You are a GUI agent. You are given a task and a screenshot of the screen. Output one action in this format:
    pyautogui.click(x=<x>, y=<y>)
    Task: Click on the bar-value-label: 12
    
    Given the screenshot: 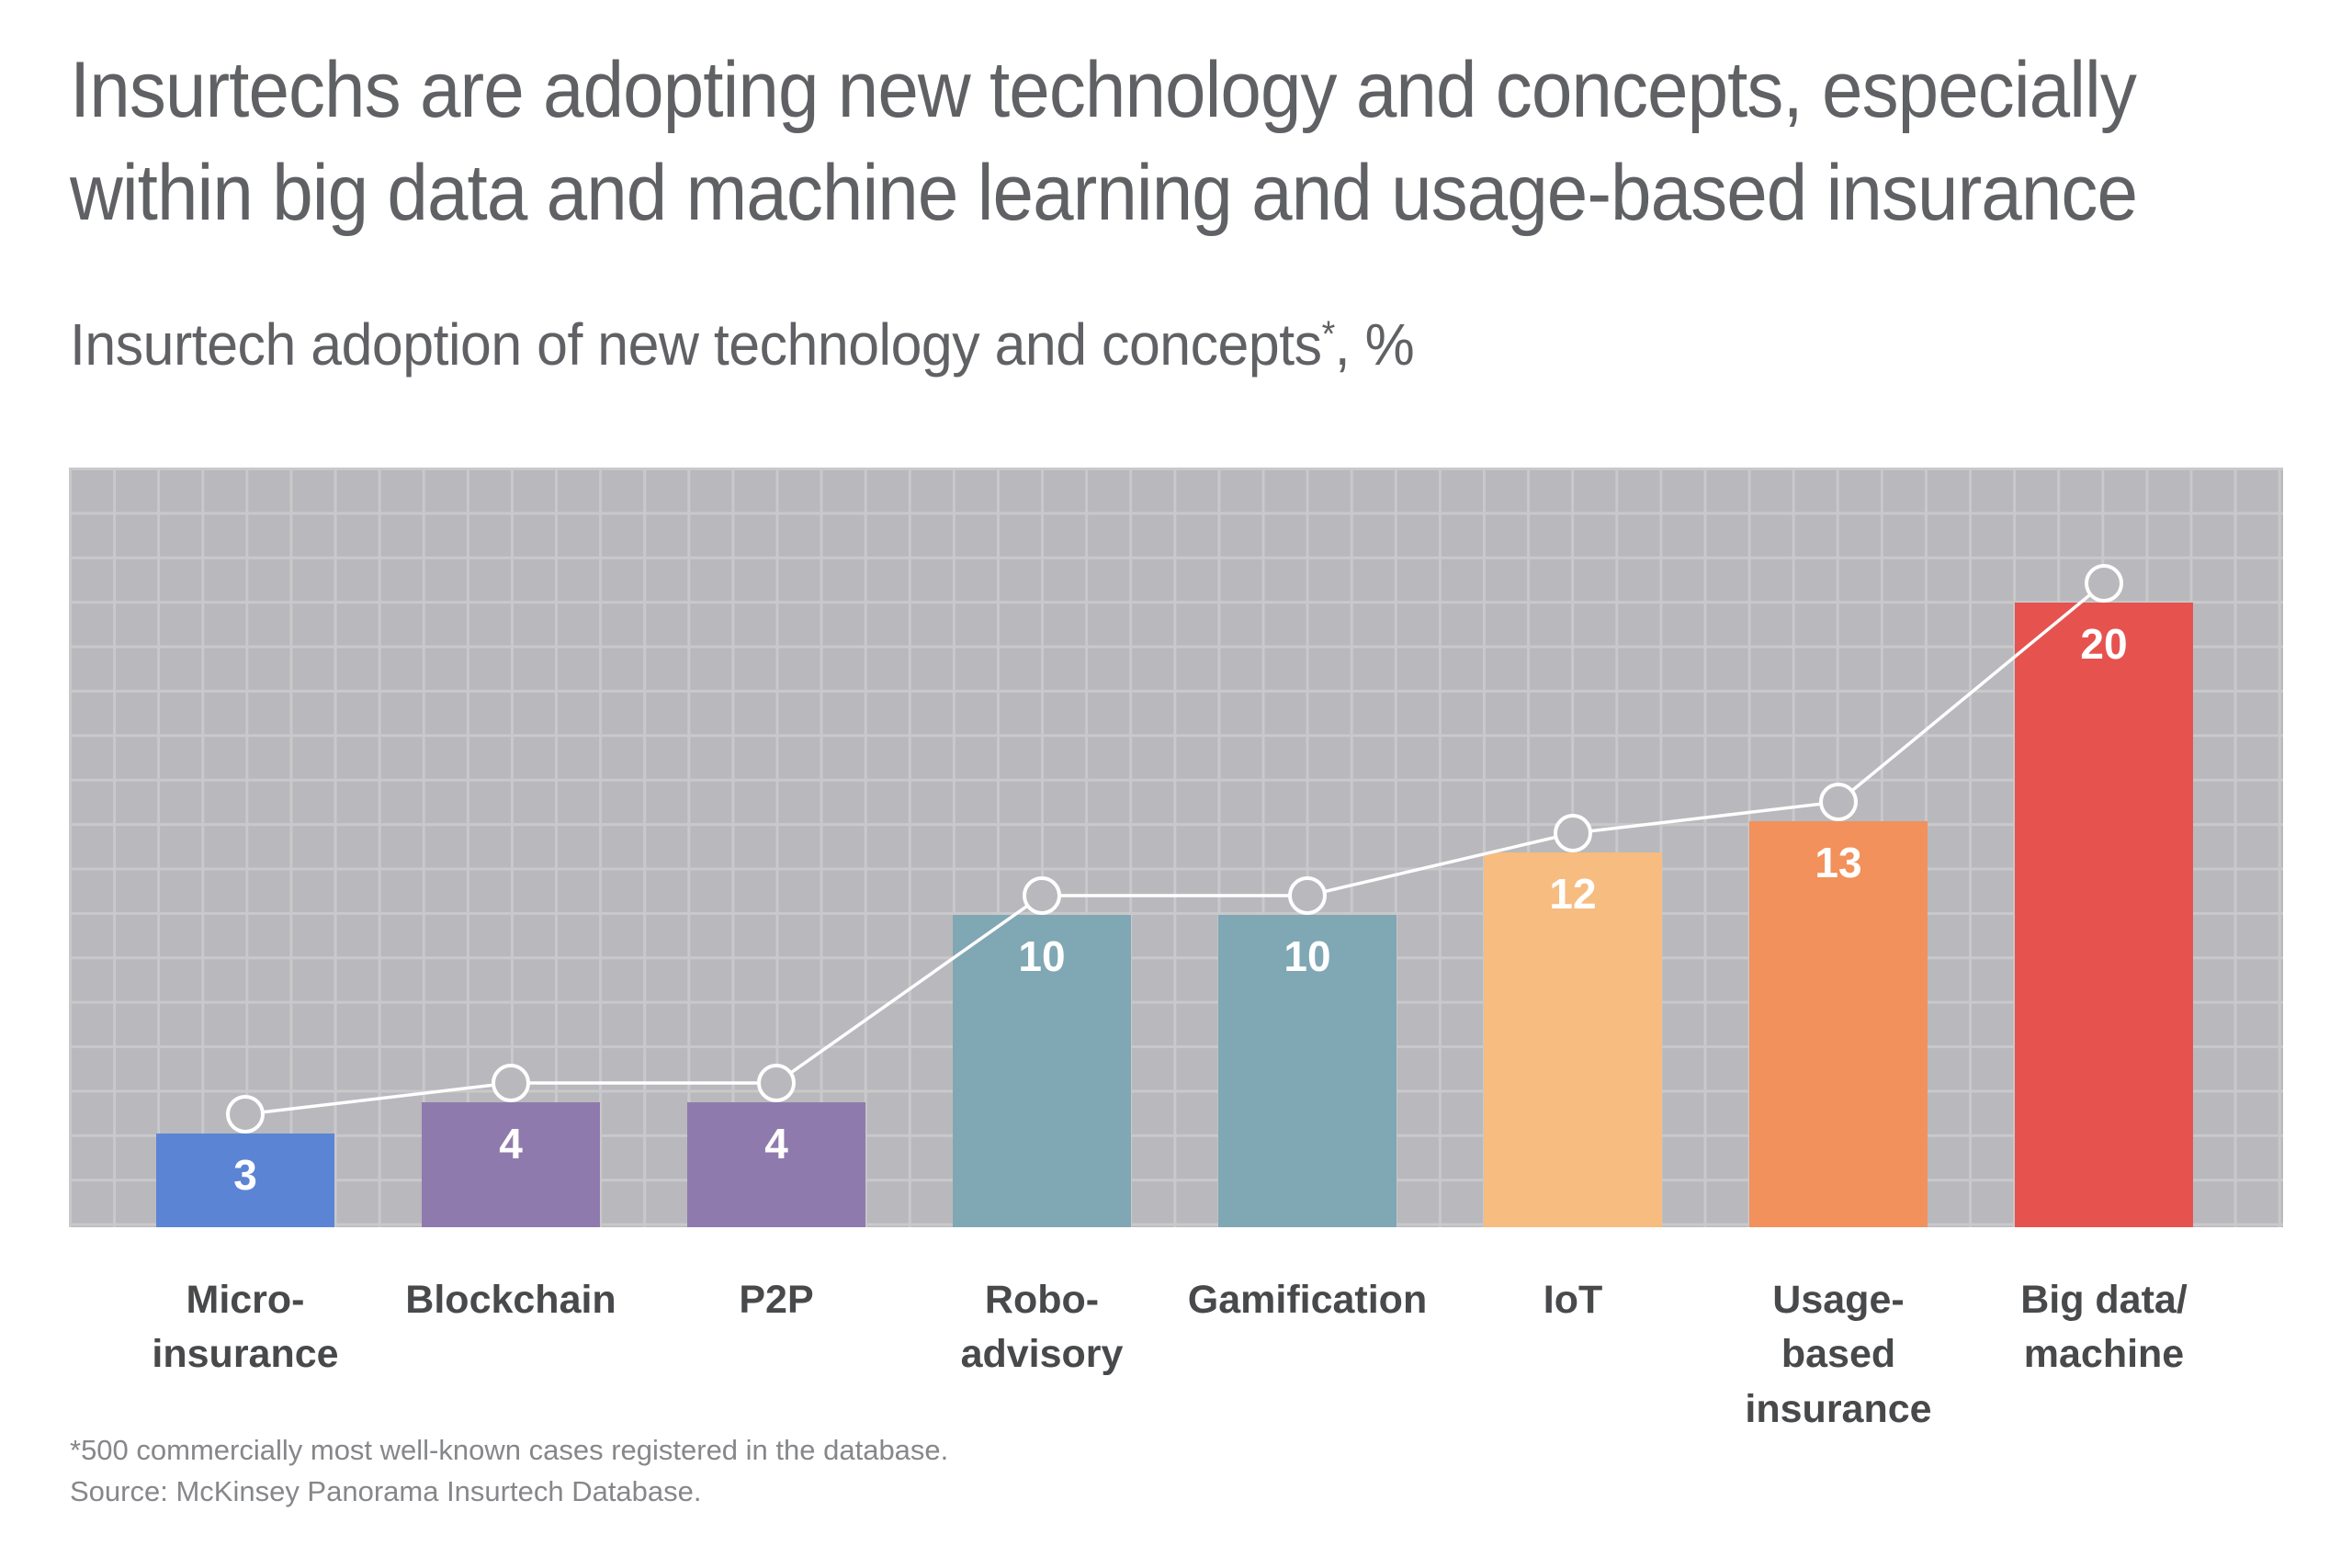 What is the action you would take?
    pyautogui.click(x=1573, y=894)
    